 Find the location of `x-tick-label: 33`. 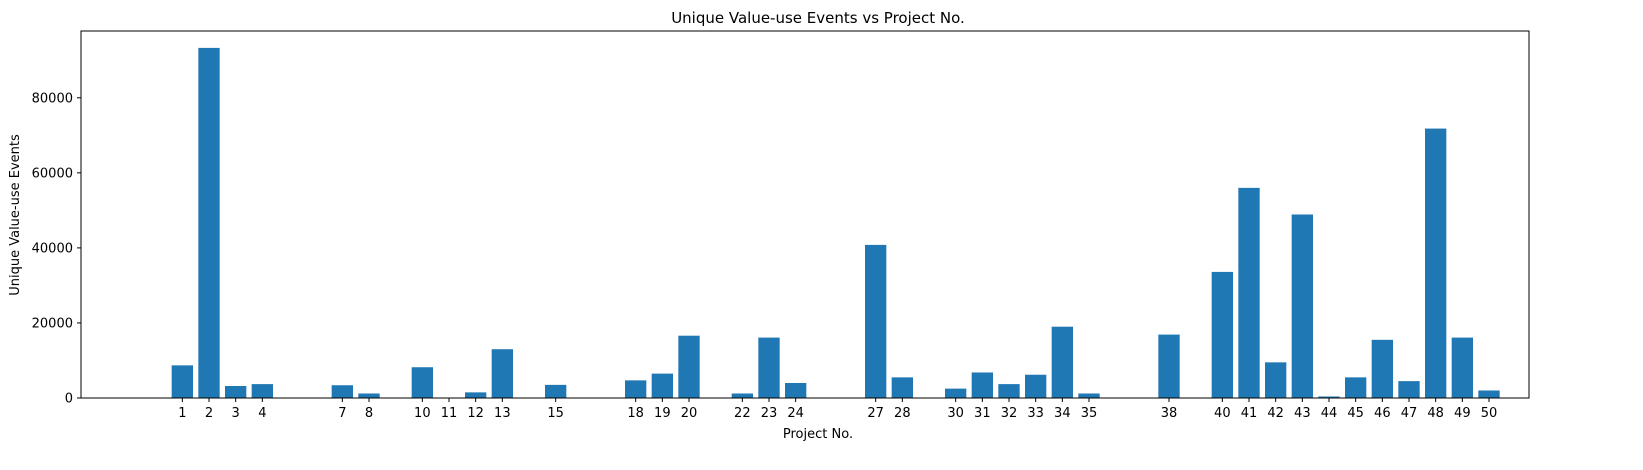

x-tick-label: 33 is located at coordinates (1035, 413).